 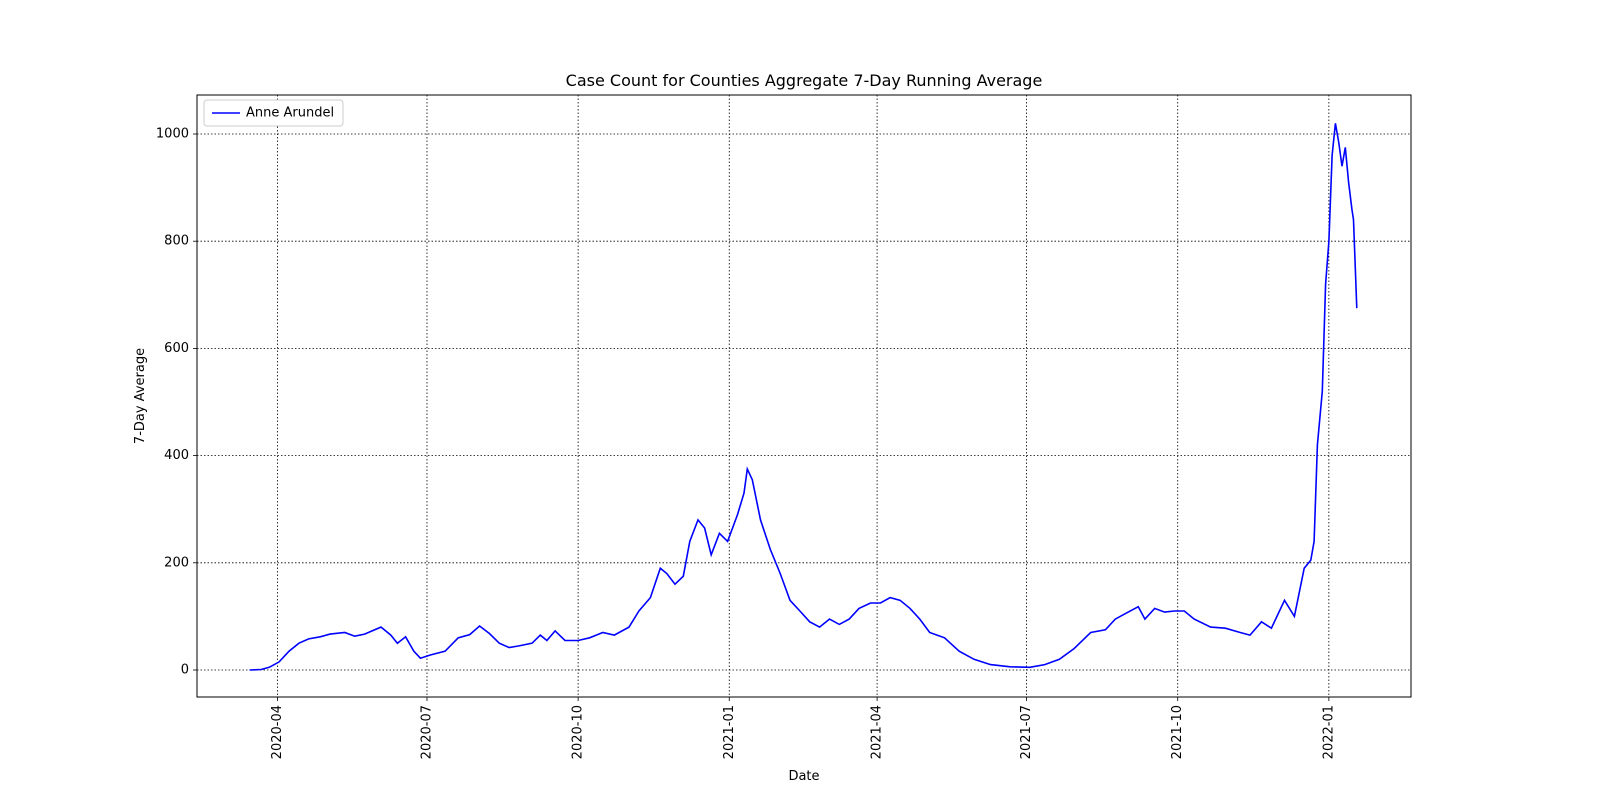 What do you see at coordinates (277, 732) in the screenshot?
I see `x-tick-label: 2020-04` at bounding box center [277, 732].